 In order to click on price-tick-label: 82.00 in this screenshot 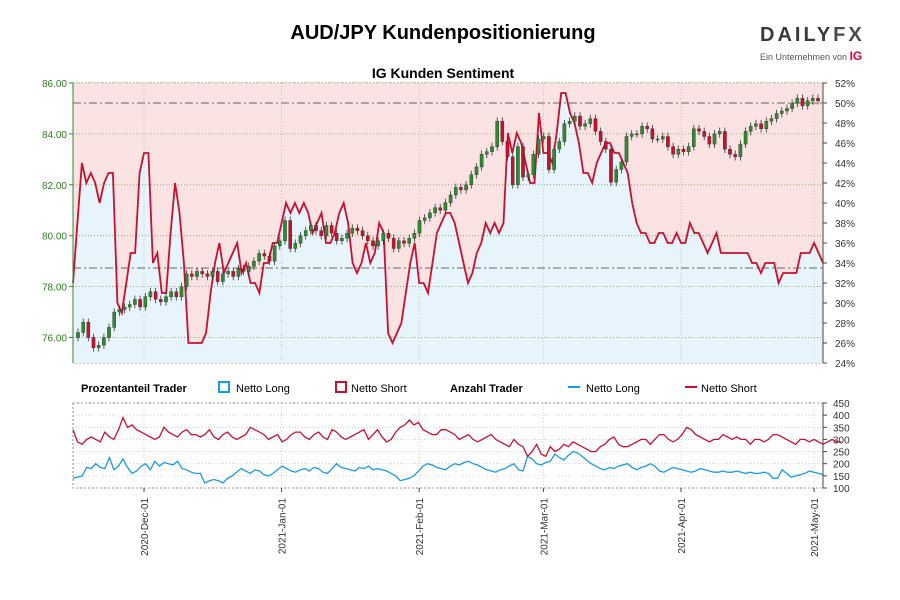, I will do `click(54, 186)`.